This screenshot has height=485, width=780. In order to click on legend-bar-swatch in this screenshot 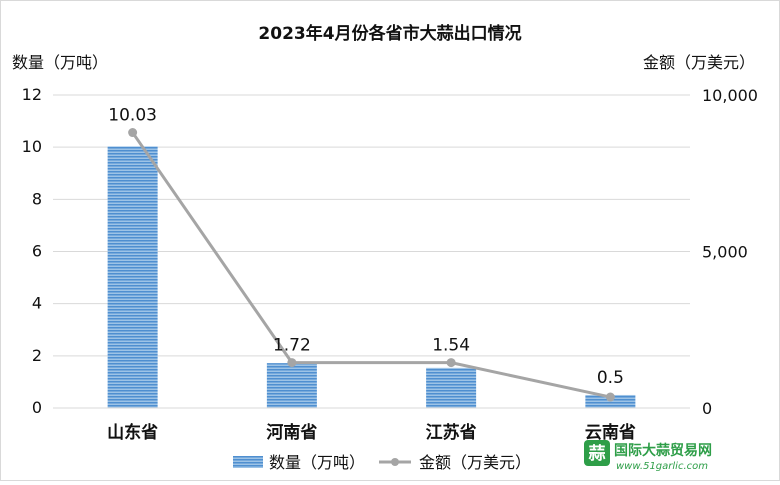, I will do `click(248, 462)`.